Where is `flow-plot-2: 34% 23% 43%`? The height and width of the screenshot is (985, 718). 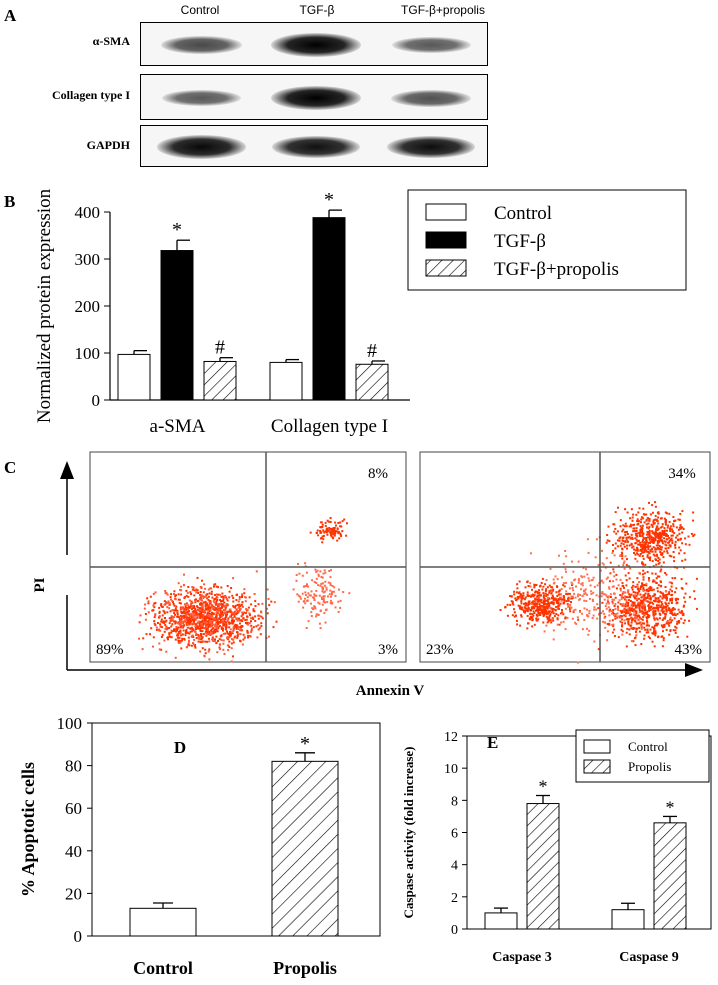 flow-plot-2: 34% 23% 43% is located at coordinates (565, 557).